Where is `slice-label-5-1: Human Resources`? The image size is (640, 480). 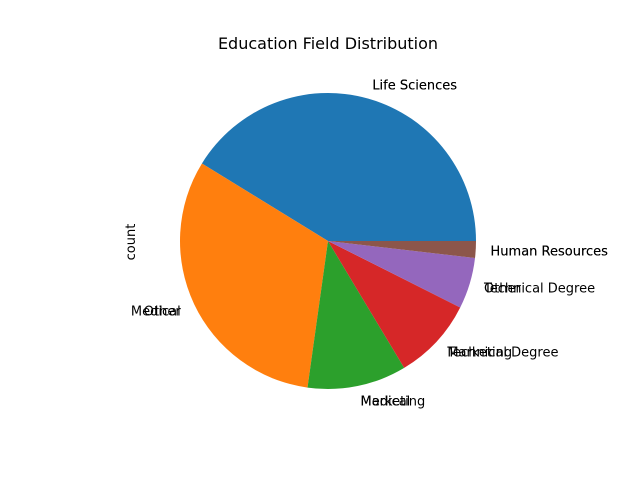 slice-label-5-1: Human Resources is located at coordinates (550, 251).